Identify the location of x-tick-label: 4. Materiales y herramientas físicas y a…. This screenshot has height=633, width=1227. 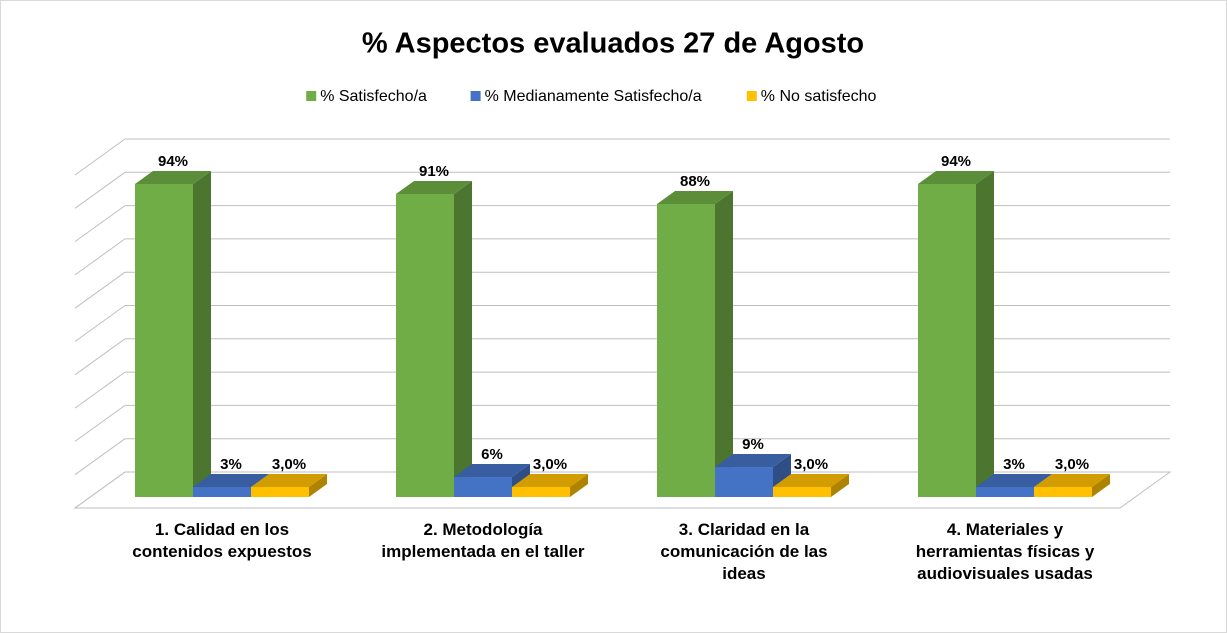
(1005, 551).